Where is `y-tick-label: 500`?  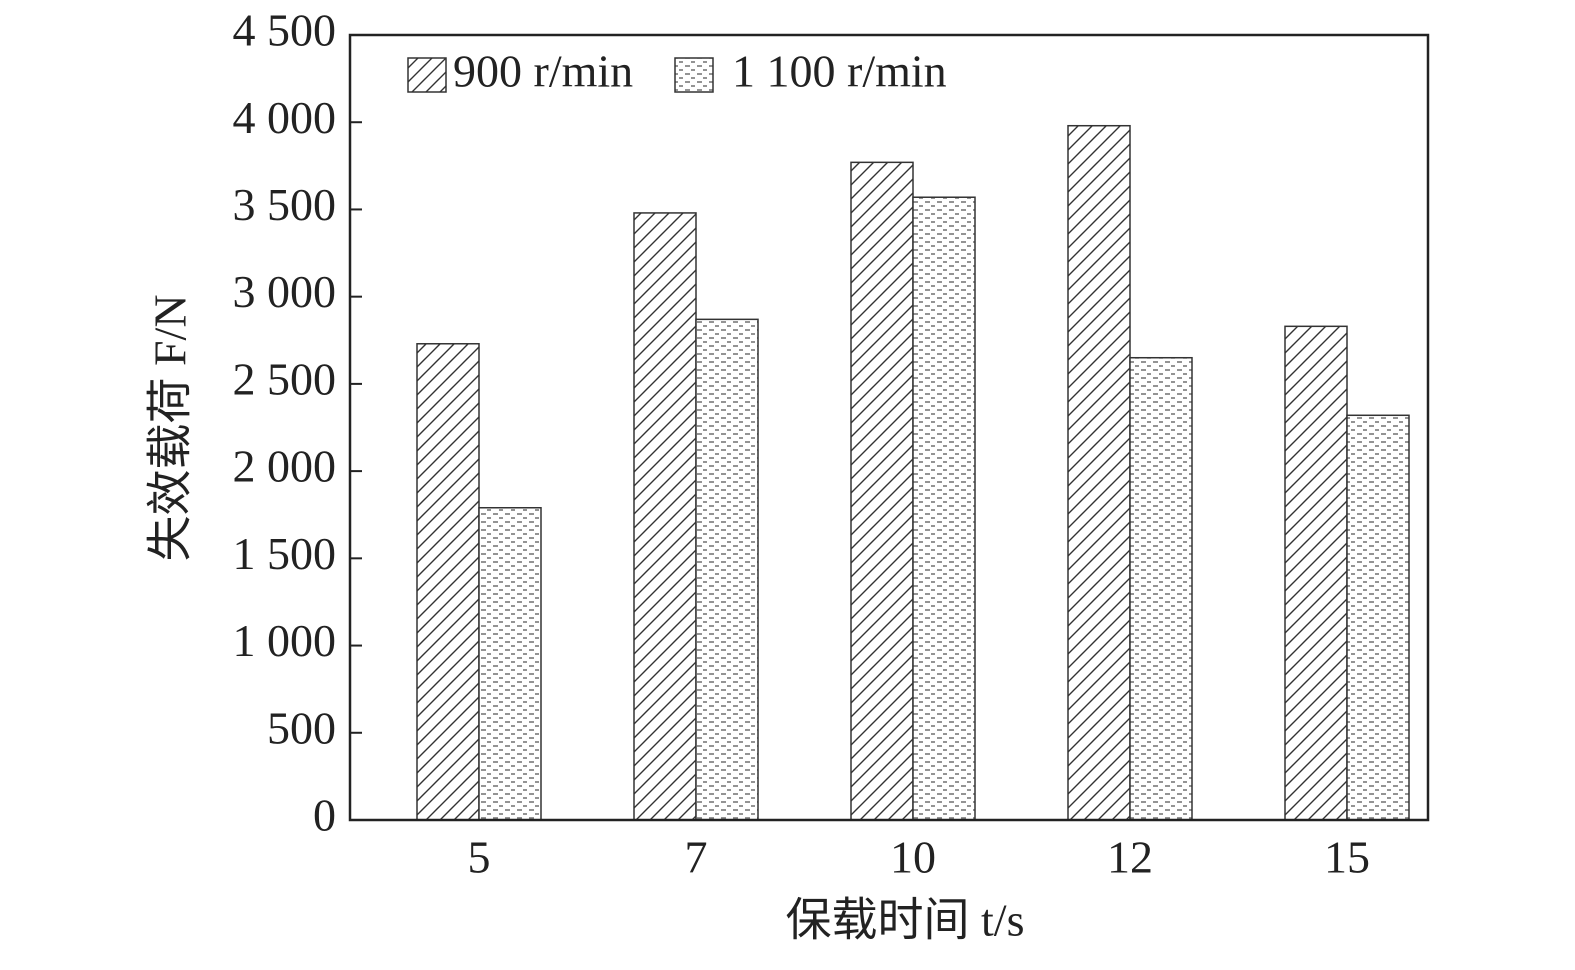
y-tick-label: 500 is located at coordinates (301, 727).